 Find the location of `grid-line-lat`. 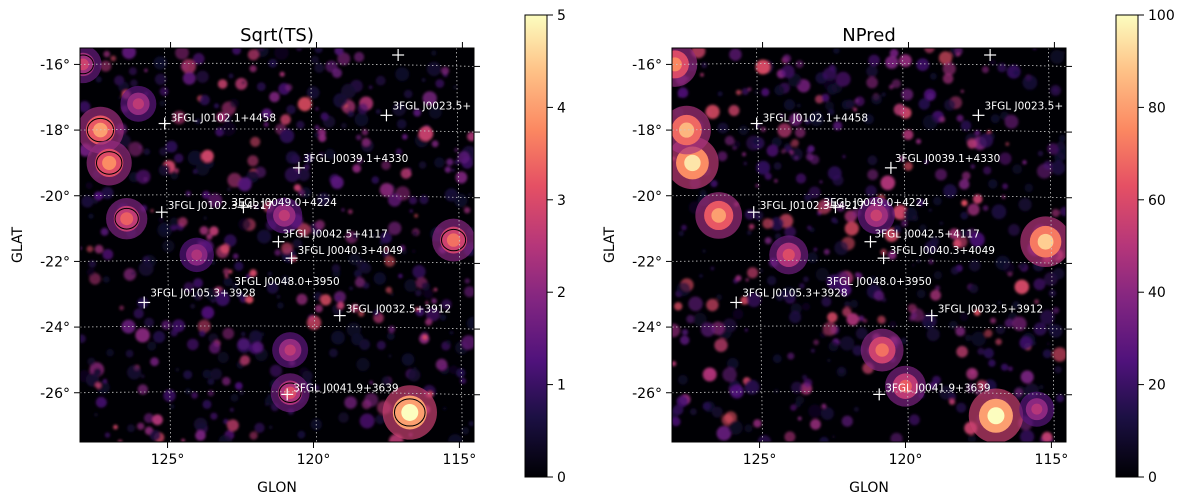

grid-line-lat is located at coordinates (869, 196).